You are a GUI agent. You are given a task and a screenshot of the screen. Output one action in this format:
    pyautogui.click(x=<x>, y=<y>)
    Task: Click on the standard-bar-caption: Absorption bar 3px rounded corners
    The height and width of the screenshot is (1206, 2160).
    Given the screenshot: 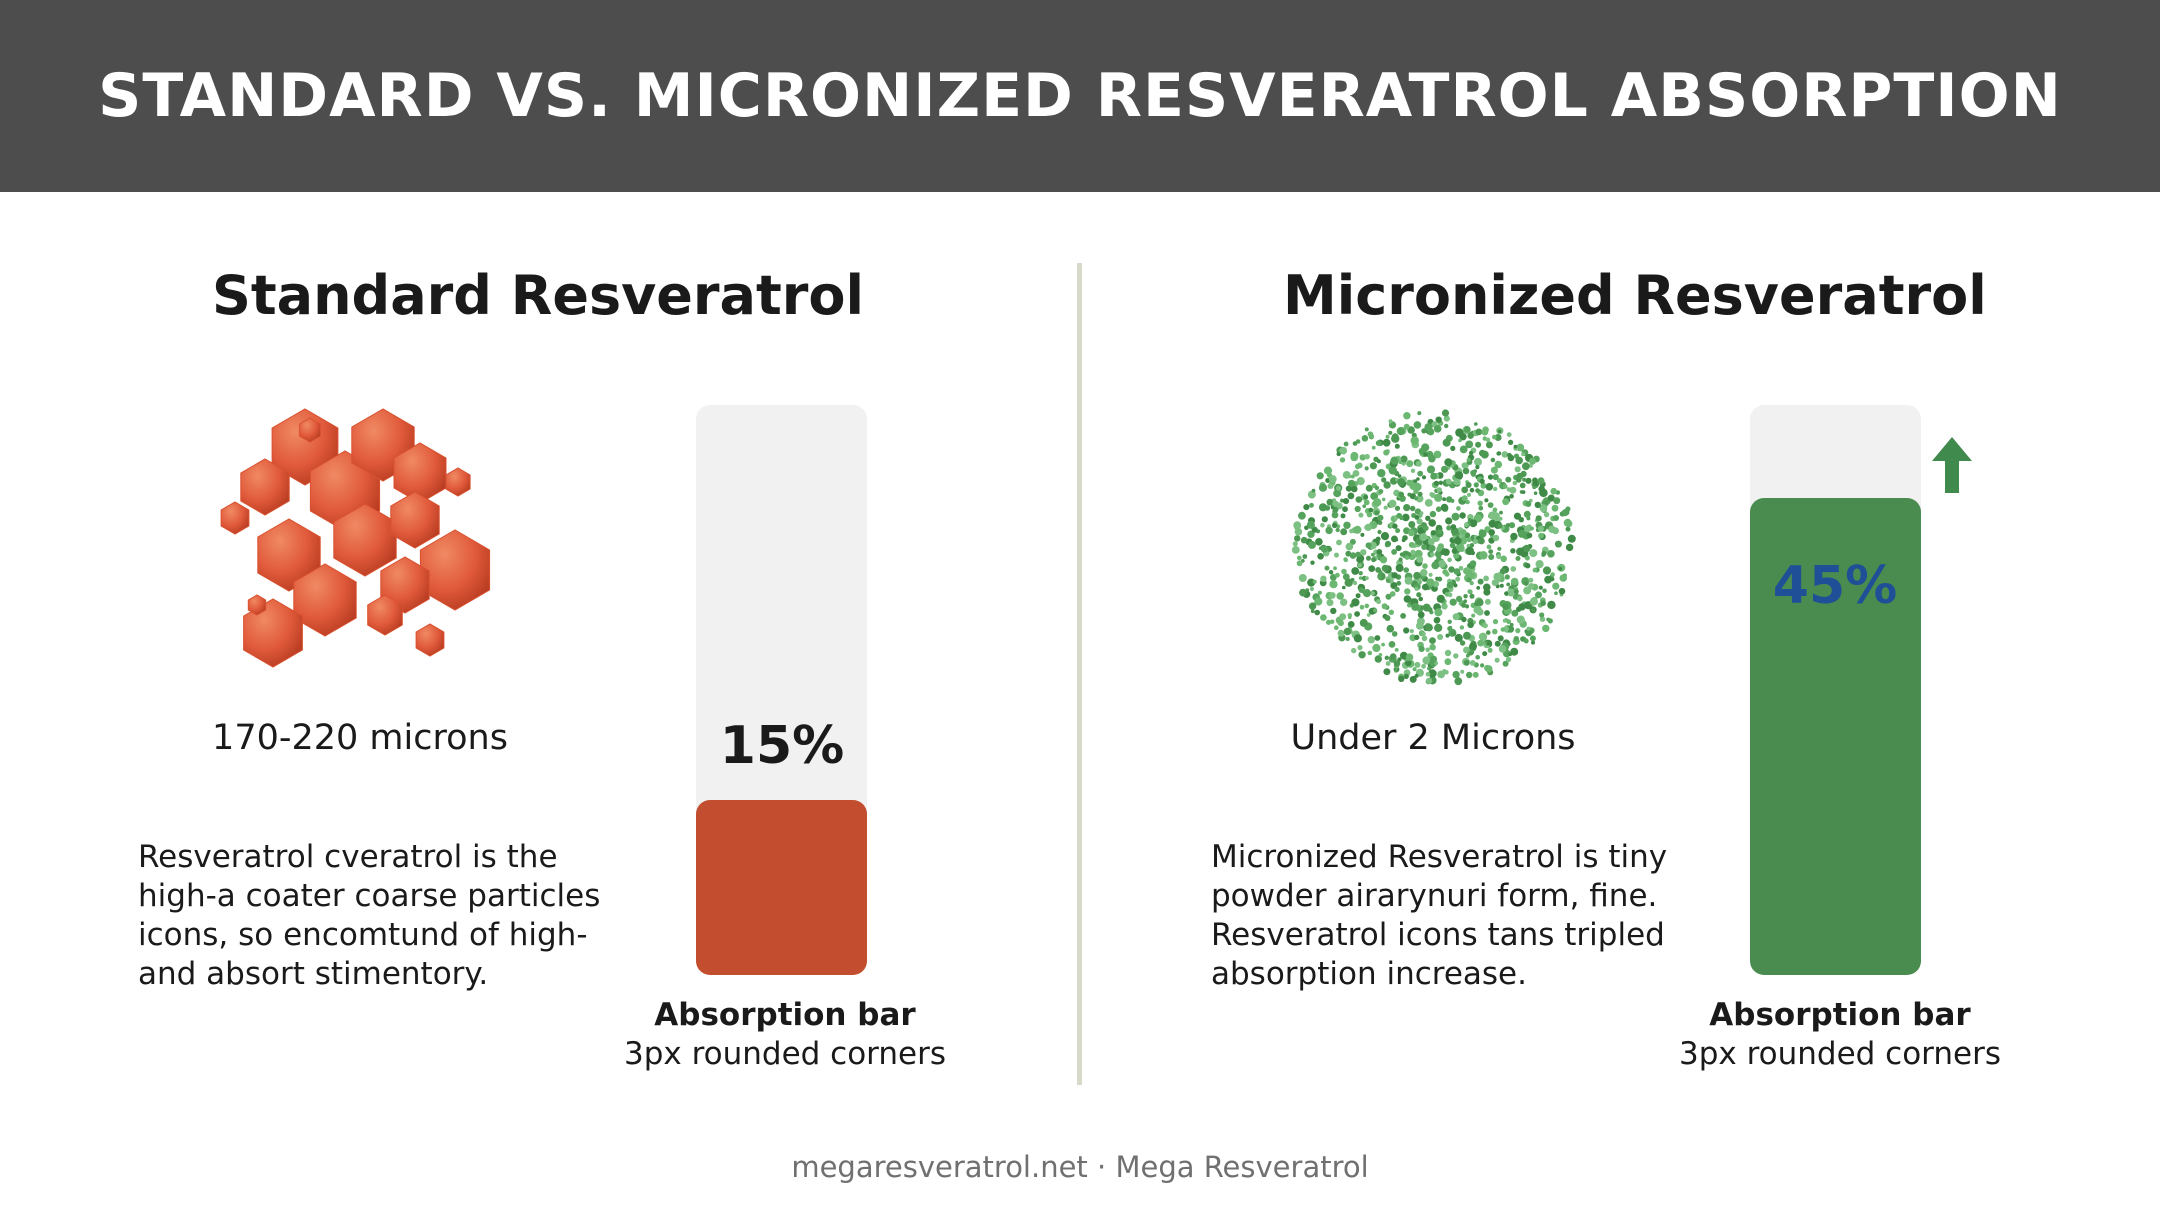 What is the action you would take?
    pyautogui.click(x=785, y=1035)
    